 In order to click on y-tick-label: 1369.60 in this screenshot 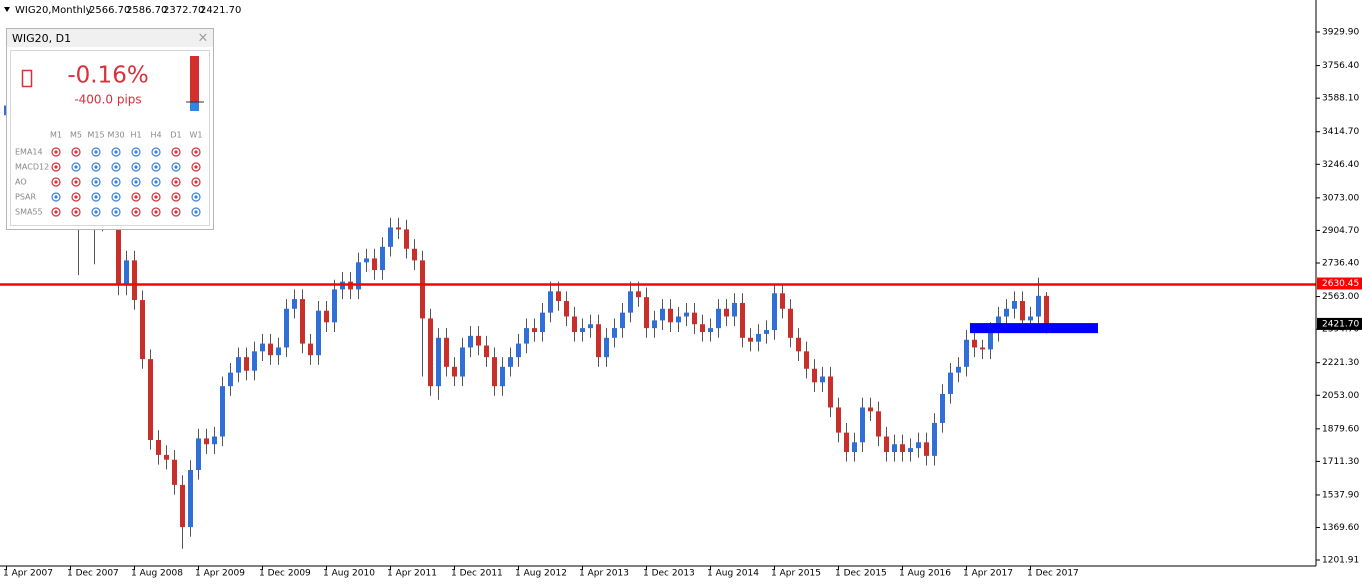, I will do `click(1340, 528)`.